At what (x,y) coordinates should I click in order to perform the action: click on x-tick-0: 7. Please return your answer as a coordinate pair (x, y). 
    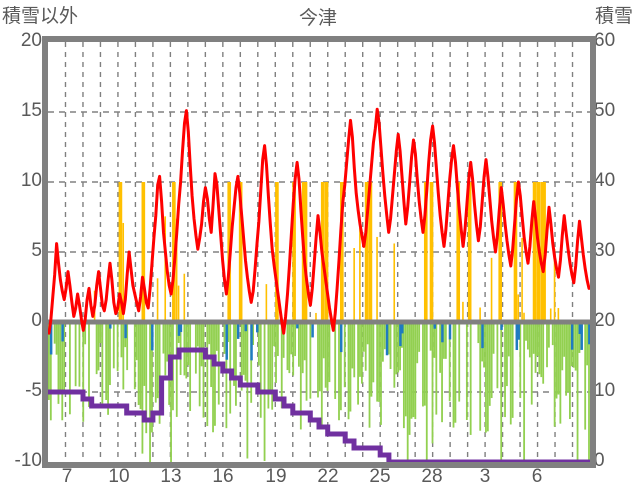
    Looking at the image, I should click on (67, 476).